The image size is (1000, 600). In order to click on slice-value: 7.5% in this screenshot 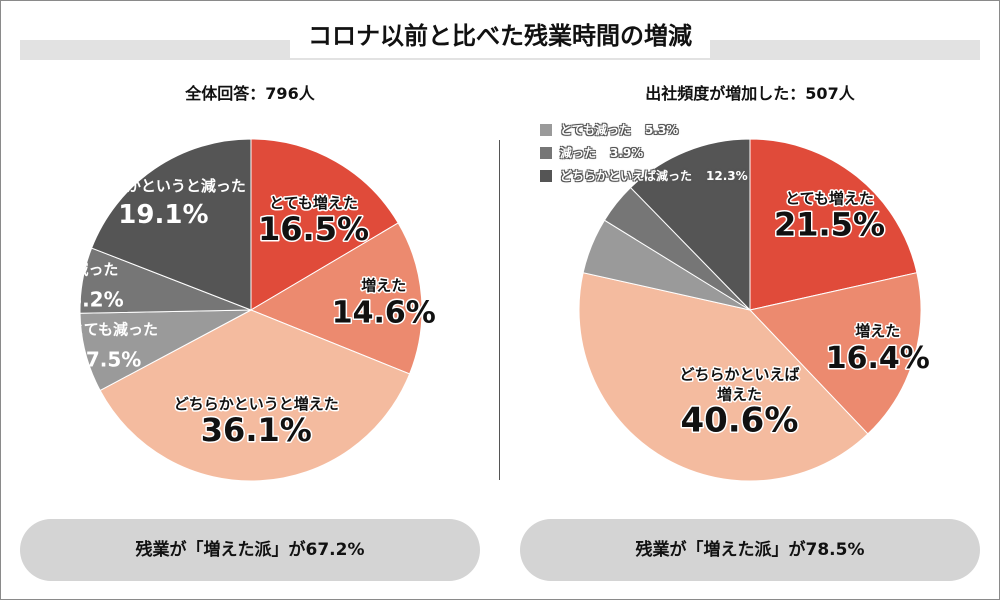, I will do `click(113, 359)`.